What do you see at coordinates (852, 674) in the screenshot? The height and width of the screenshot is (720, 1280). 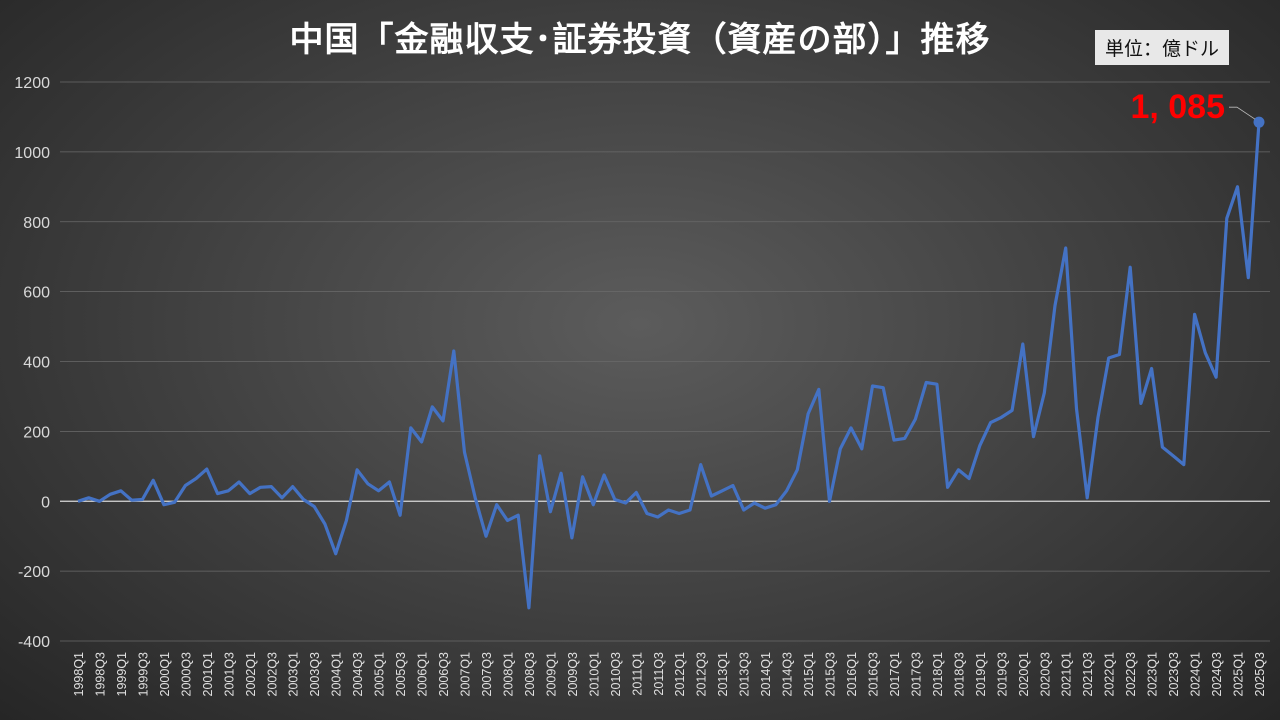 I see `x-tick-label: 2016Q1` at bounding box center [852, 674].